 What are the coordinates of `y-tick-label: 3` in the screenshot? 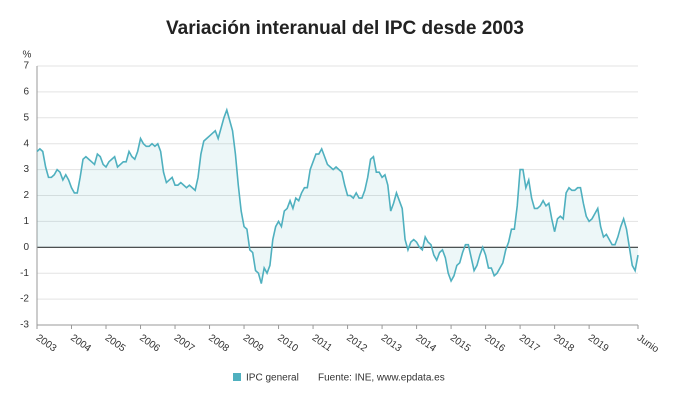 It's located at (26, 169).